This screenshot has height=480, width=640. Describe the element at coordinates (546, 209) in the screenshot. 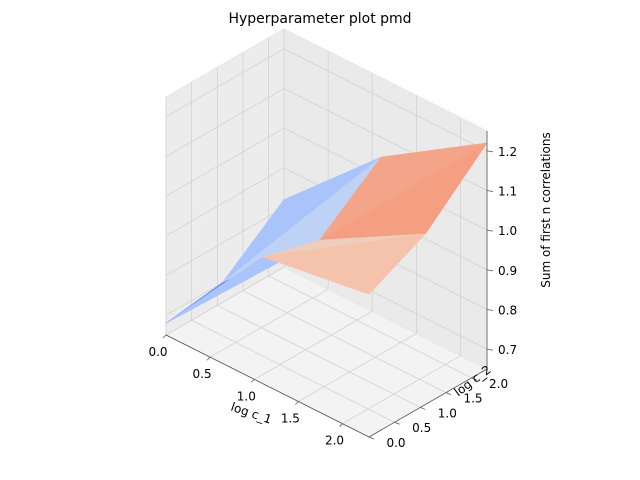

I see `z-axis-label: Sum of first n correlations` at that location.